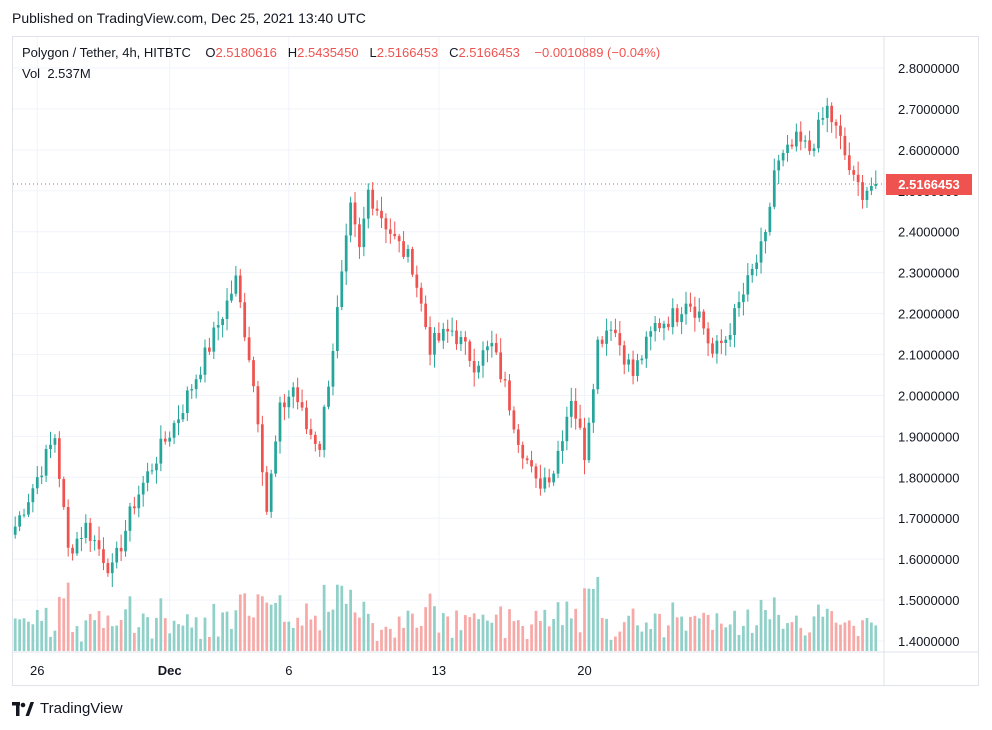  Describe the element at coordinates (928, 641) in the screenshot. I see `price-tick-label: 1.4000000` at that location.